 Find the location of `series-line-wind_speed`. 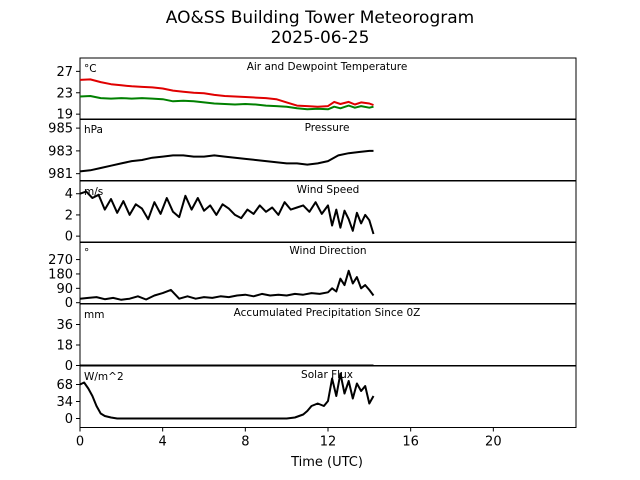

series-line-wind_speed is located at coordinates (227, 212).